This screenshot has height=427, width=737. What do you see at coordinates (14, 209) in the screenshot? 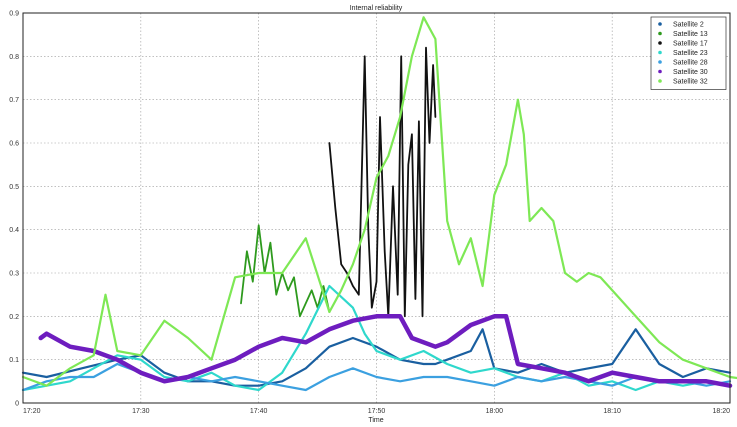
I see `y-tick-labels: 0 0.1 0.2 0.3 0.4 0.5 0.6 0.7 0.8 0.9` at bounding box center [14, 209].